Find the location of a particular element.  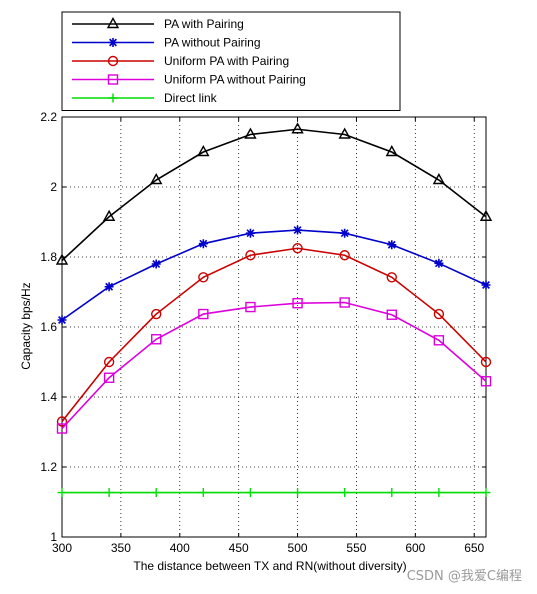

y-tick-label: 1 is located at coordinates (53, 537).